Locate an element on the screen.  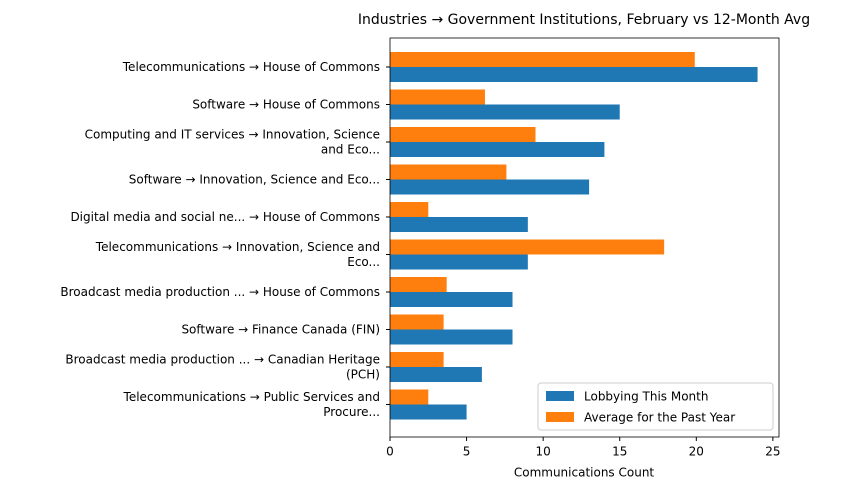
x-axis-label: Communications Count is located at coordinates (584, 473).